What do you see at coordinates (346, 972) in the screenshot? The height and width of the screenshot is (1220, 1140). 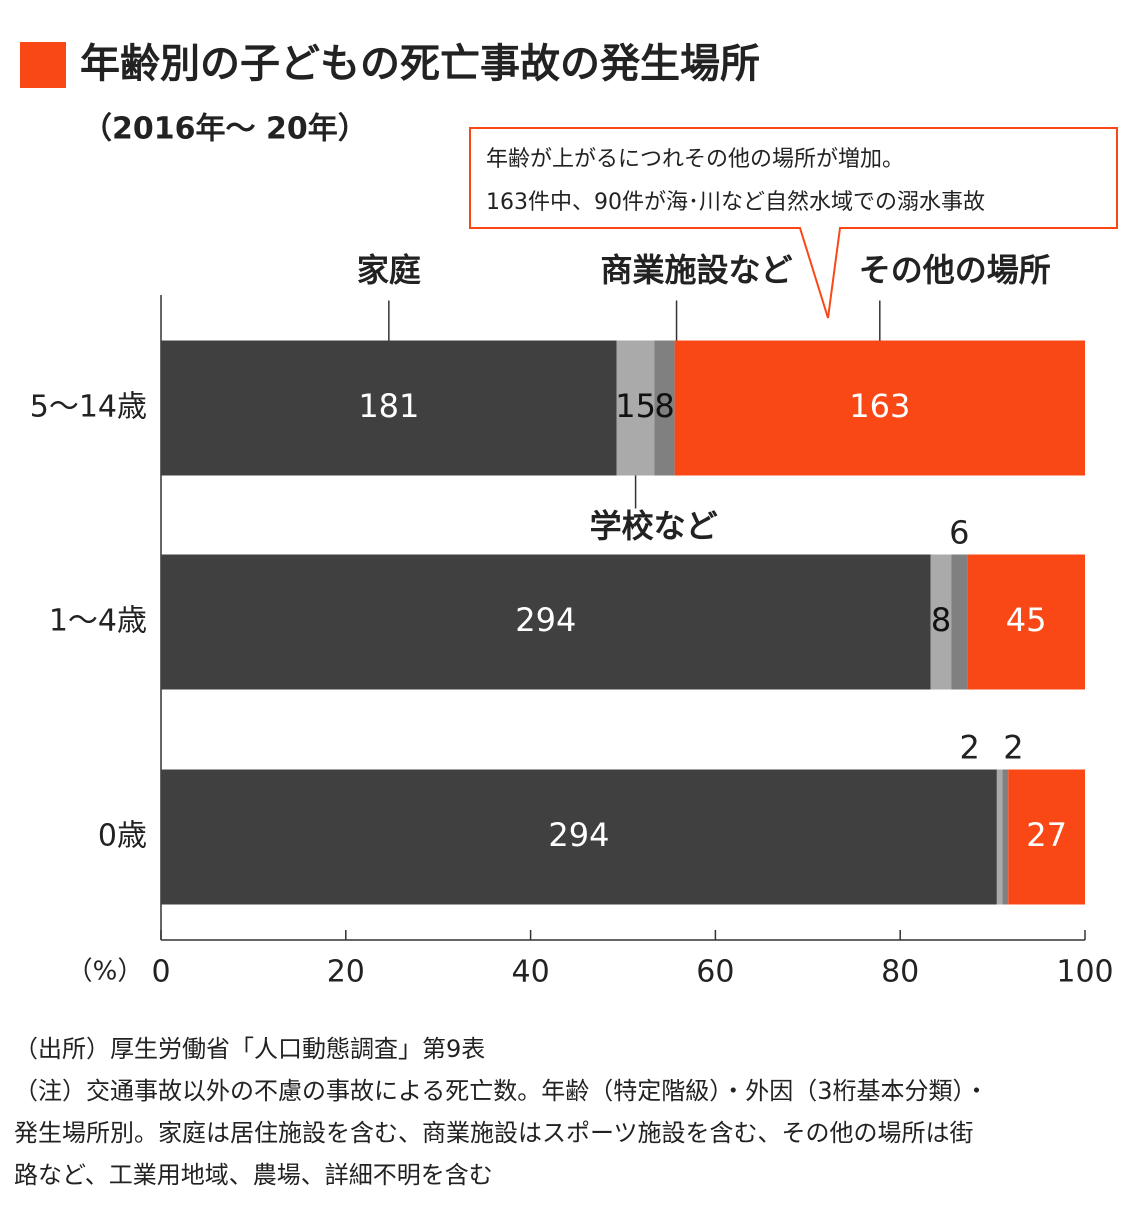 I see `x-tick-label: 20` at bounding box center [346, 972].